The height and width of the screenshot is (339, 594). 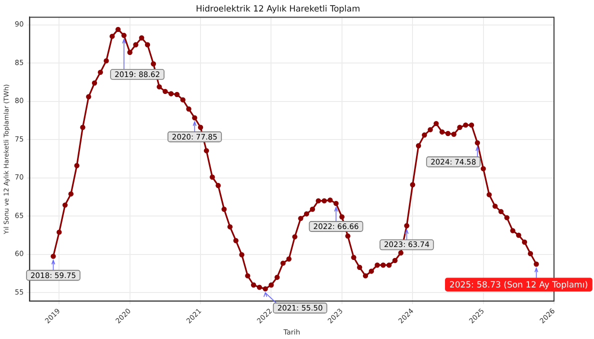 What do you see at coordinates (278, 9) in the screenshot?
I see `chart-title: Hidroelektrik 12 Aylık Hareketli Toplam` at bounding box center [278, 9].